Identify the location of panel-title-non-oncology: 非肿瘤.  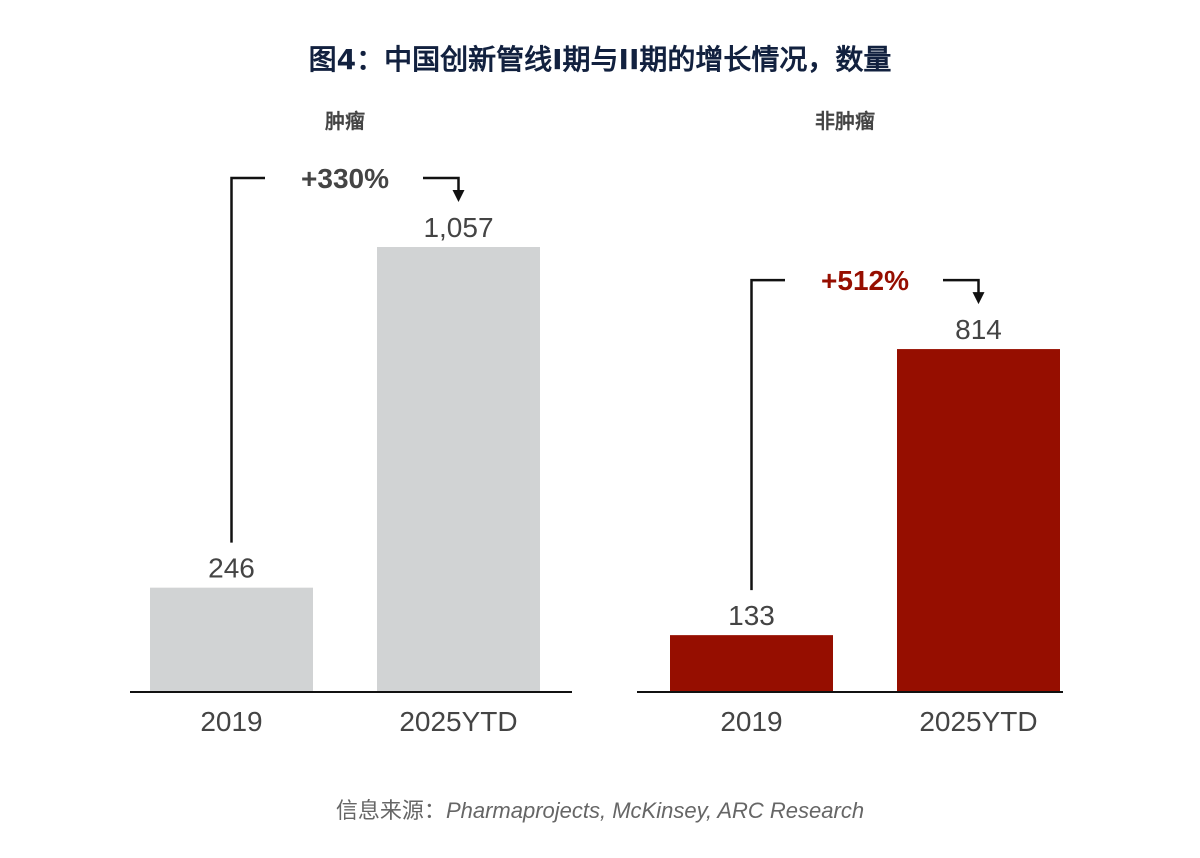
(845, 121).